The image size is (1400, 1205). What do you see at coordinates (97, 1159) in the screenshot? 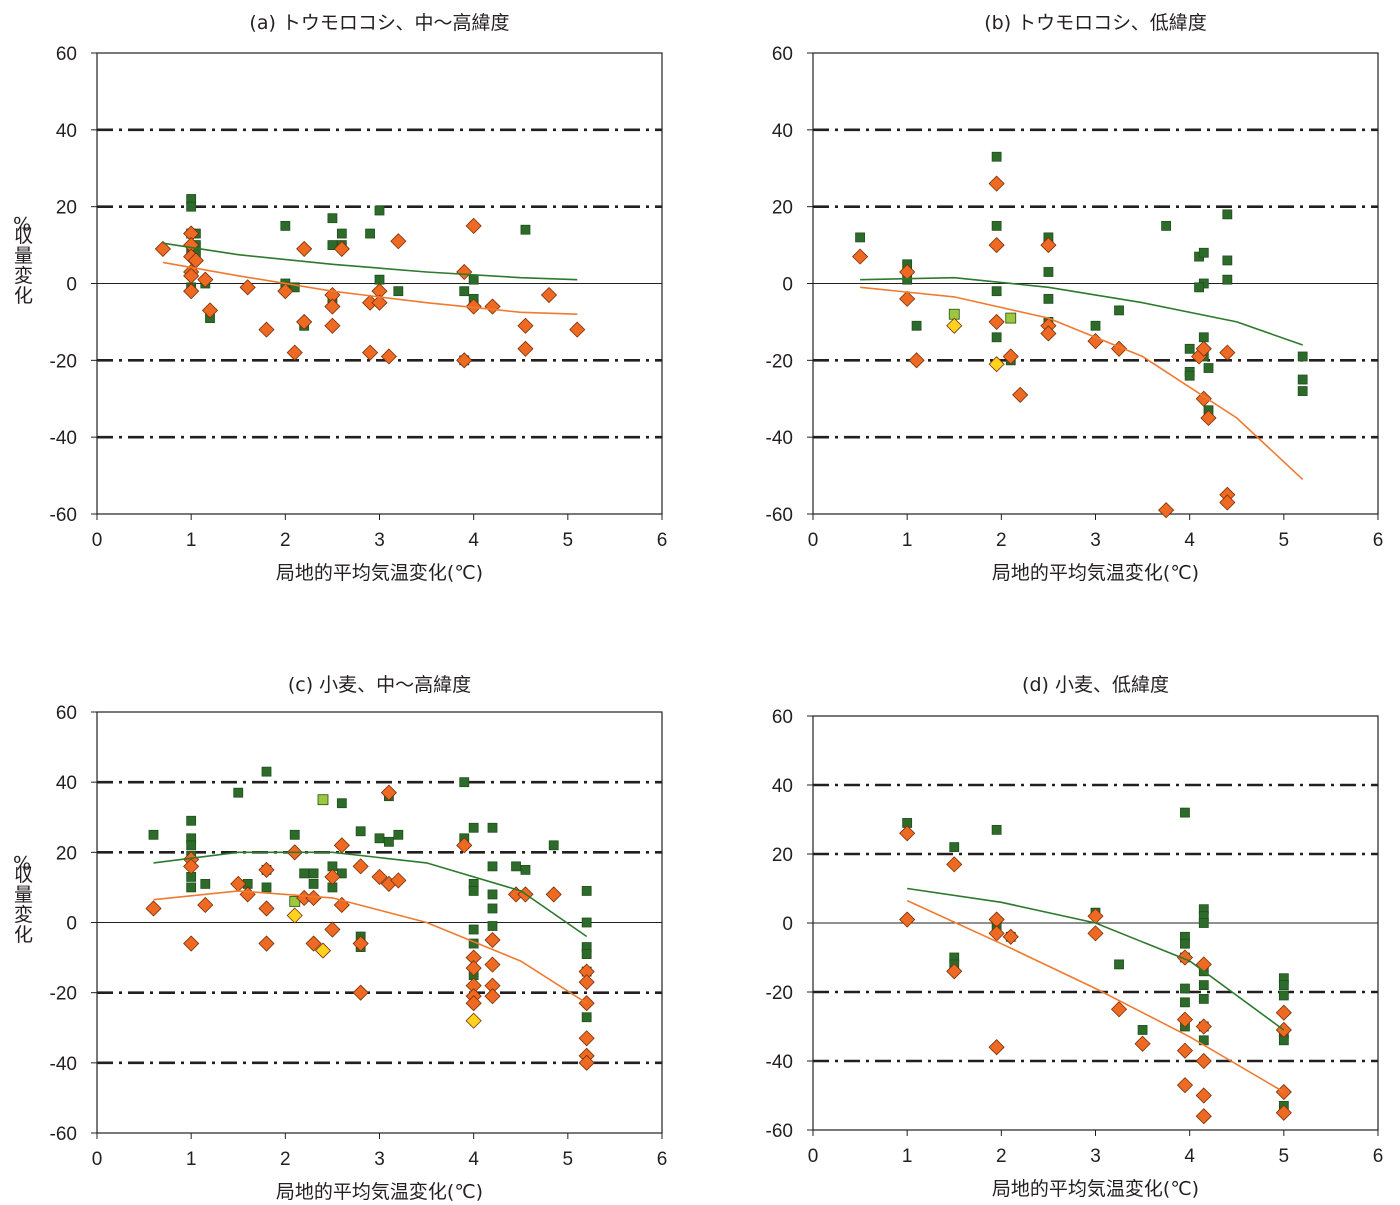
I see `x-tick-label: 0` at bounding box center [97, 1159].